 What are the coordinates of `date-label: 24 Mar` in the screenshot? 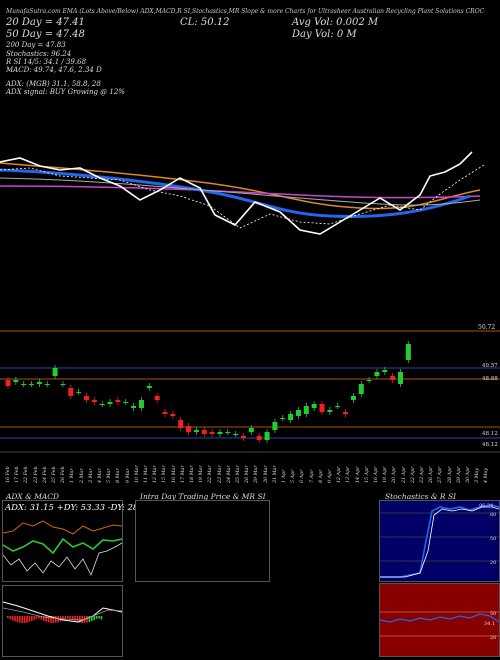 It's located at (229, 474).